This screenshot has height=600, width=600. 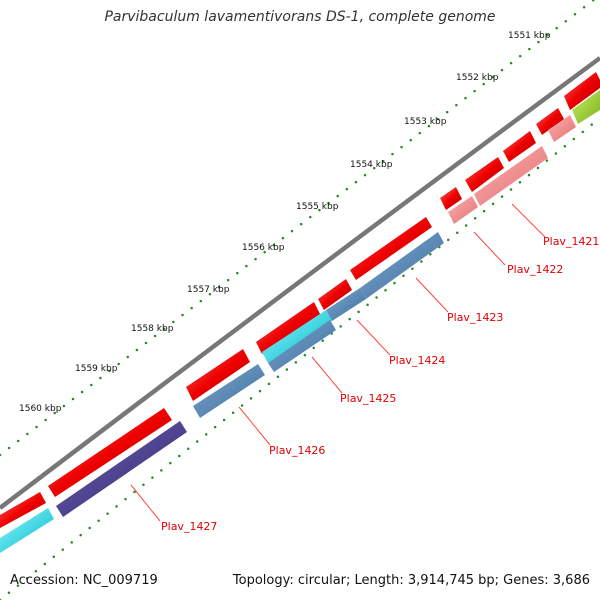 What do you see at coordinates (529, 36) in the screenshot?
I see `tick-label-1551: 1551 kbp` at bounding box center [529, 36].